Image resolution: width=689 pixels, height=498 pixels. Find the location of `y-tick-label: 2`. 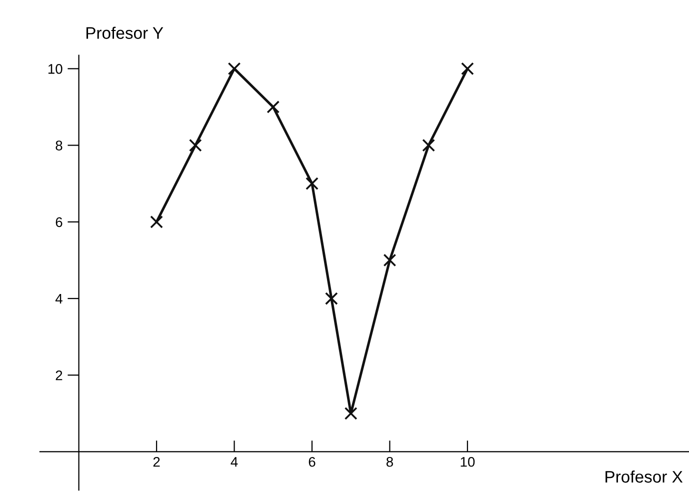

y-tick-label: 2 is located at coordinates (59, 375).